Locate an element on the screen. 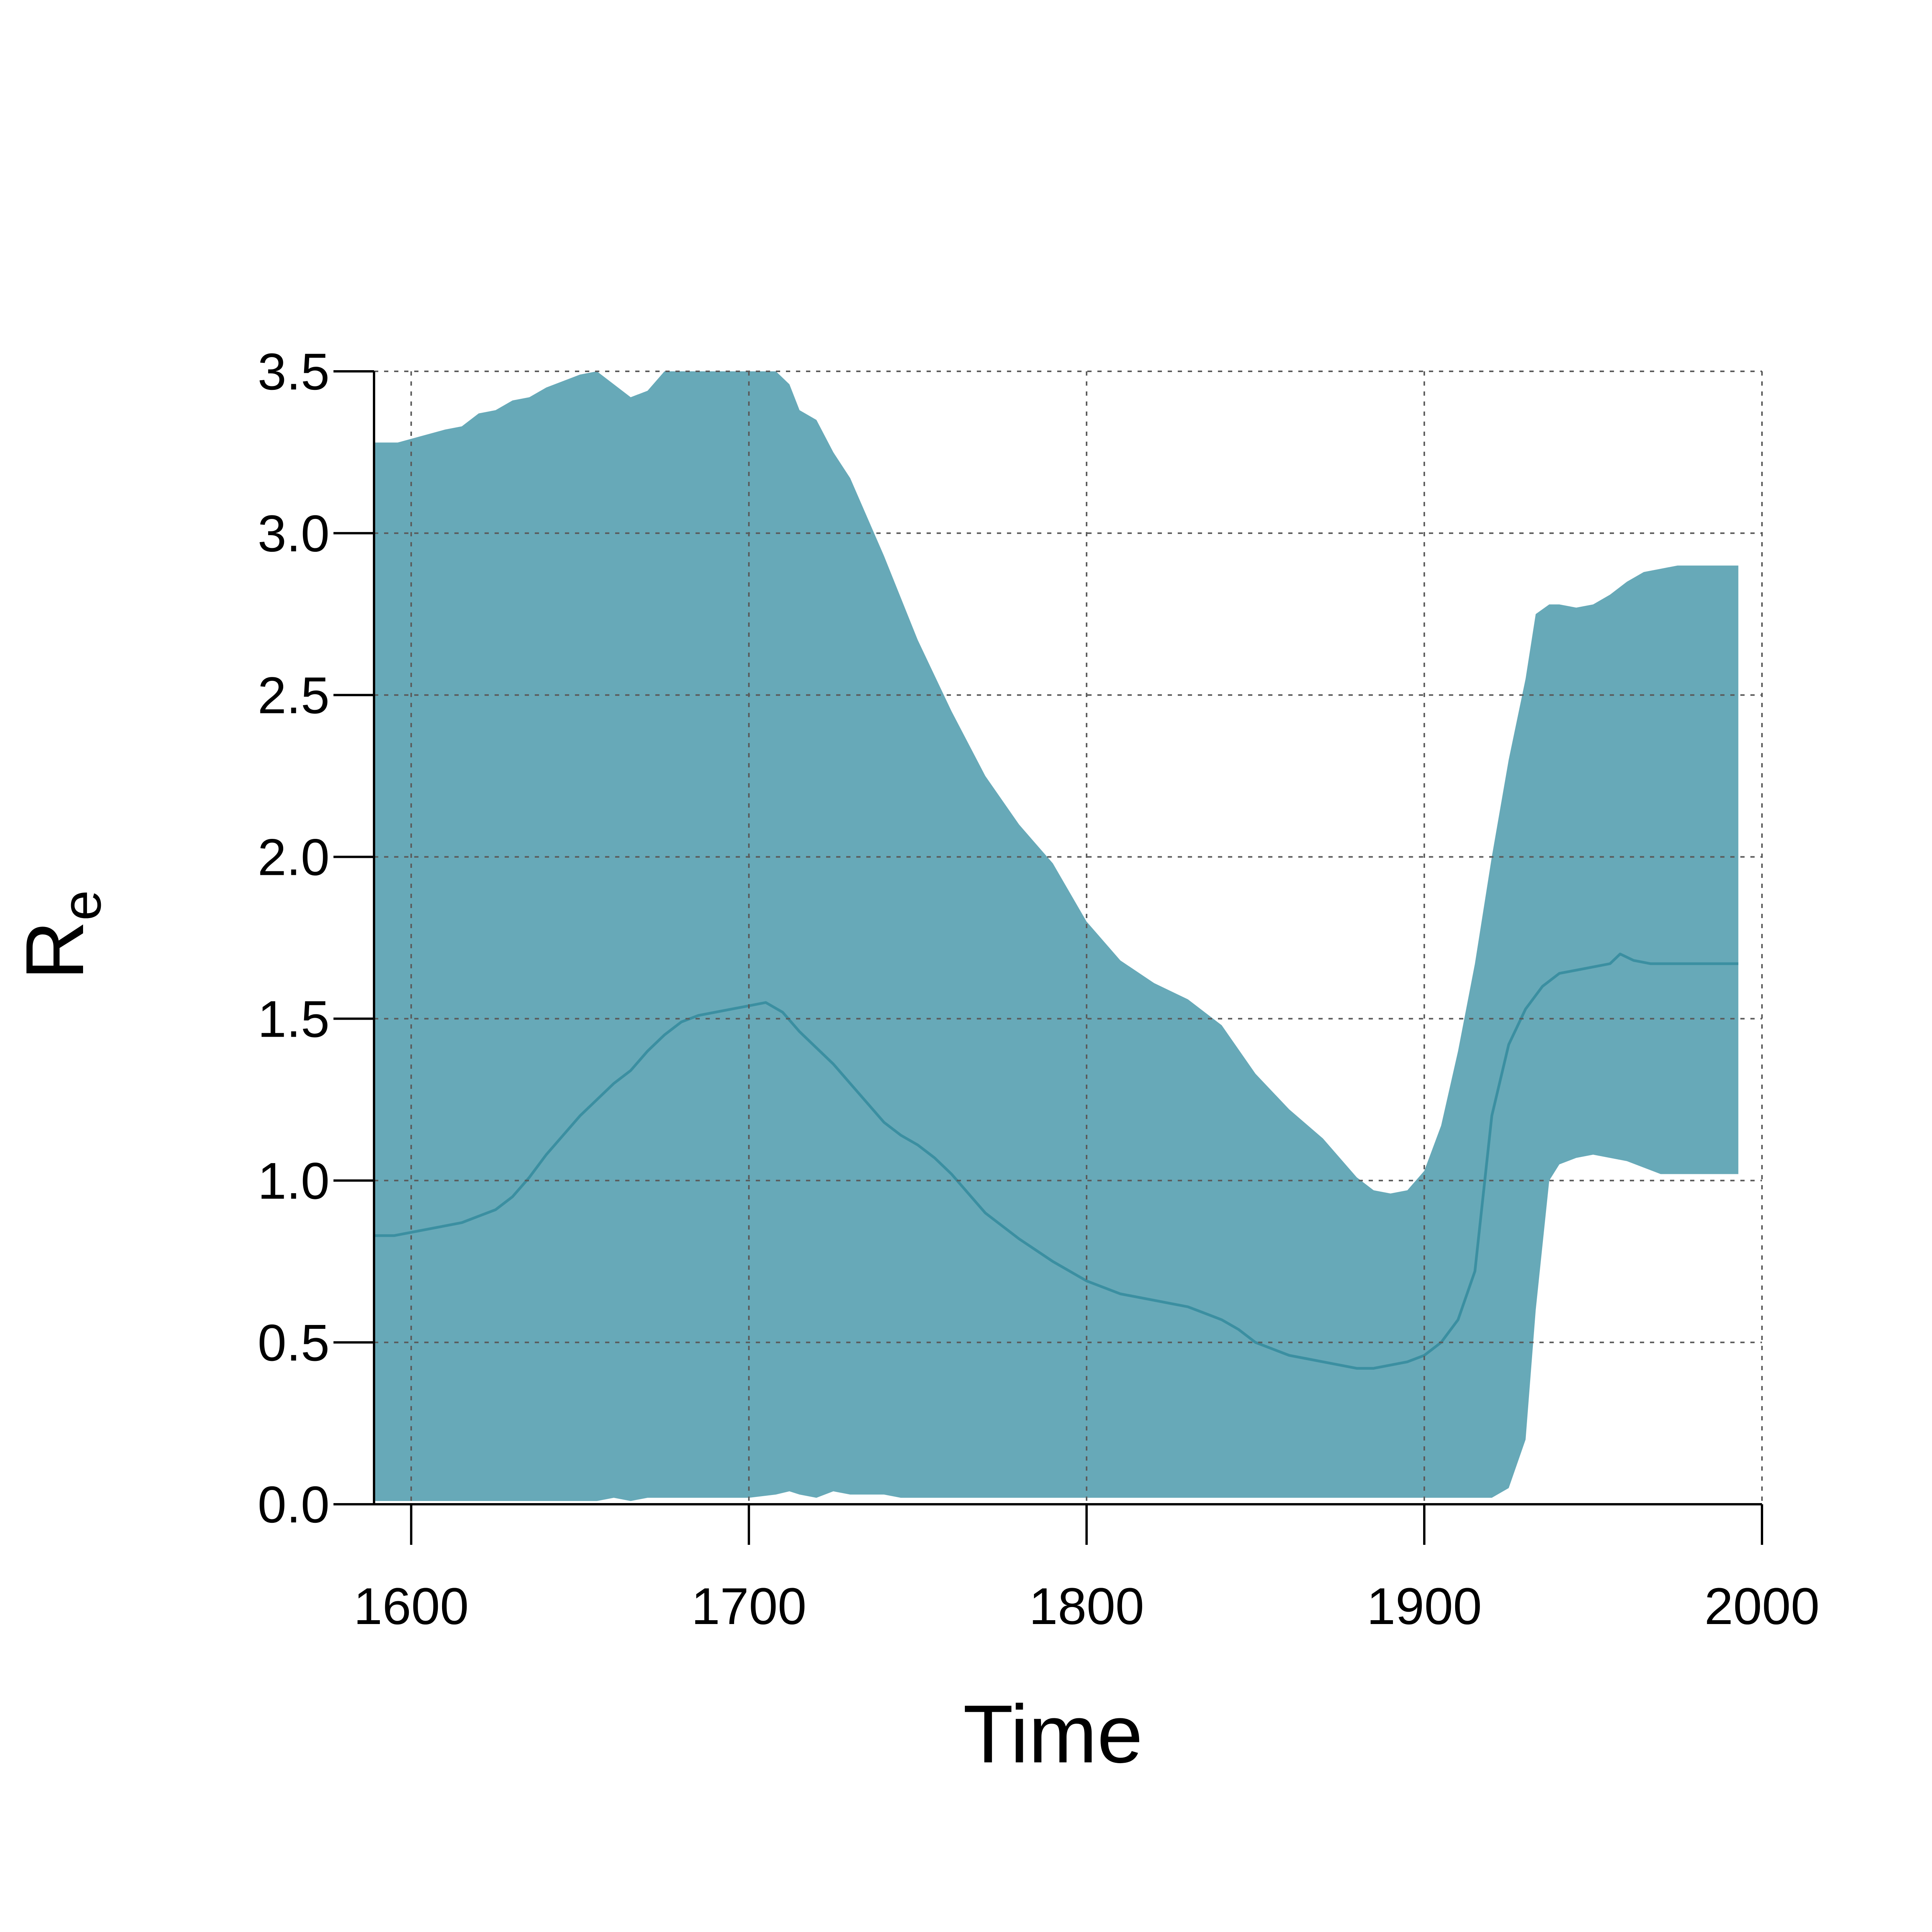 The height and width of the screenshot is (1932, 1932). x-axis-title: Time is located at coordinates (1053, 1734).